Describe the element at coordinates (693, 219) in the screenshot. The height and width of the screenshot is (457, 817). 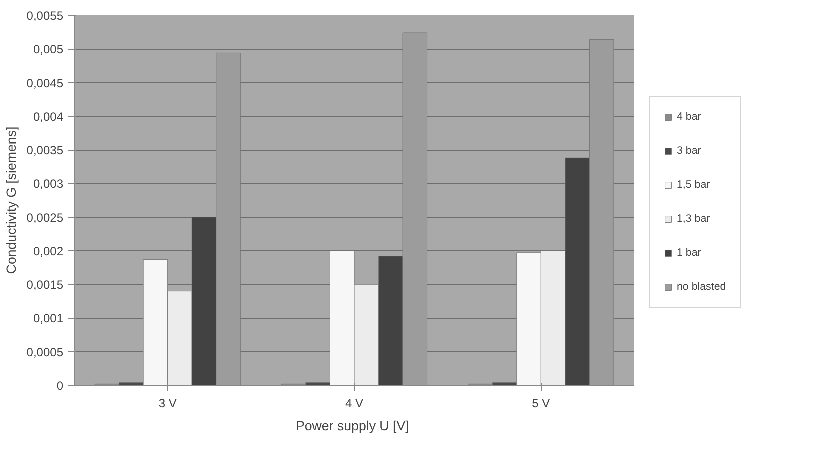
I see `legend-label: 1,3 bar` at that location.